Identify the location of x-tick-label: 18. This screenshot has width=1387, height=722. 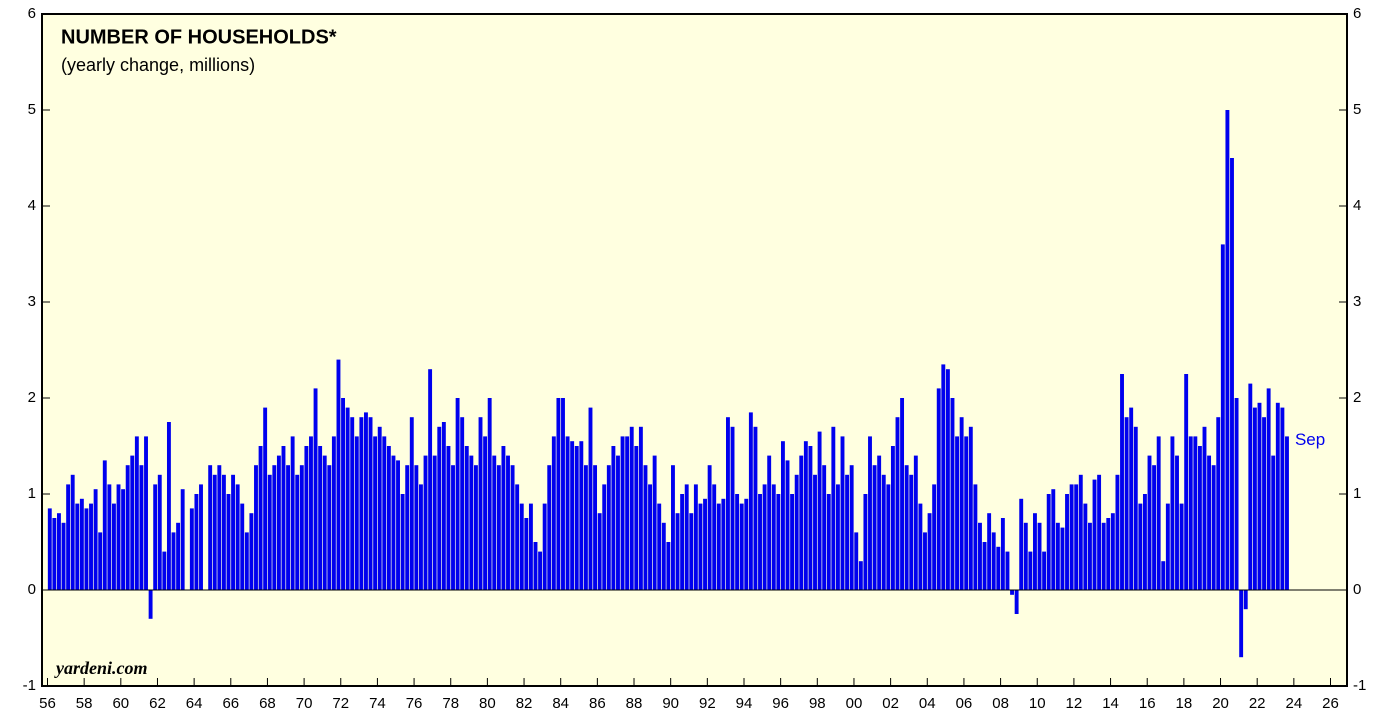
(1184, 703).